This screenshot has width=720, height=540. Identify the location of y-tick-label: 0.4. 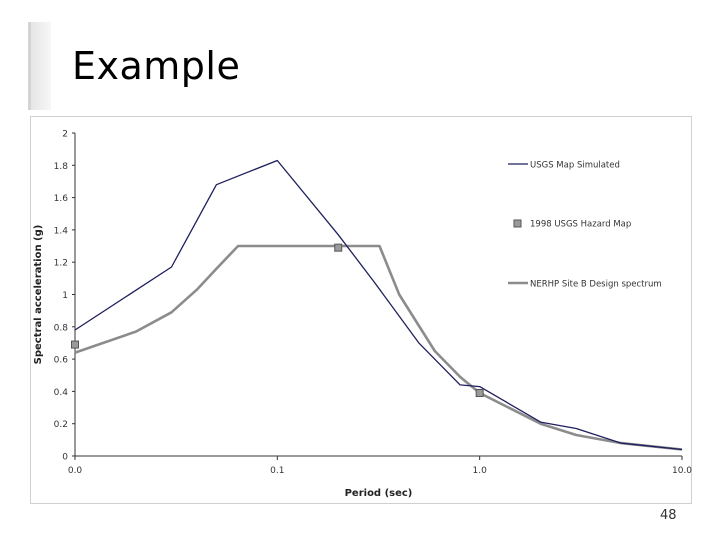
(61, 393).